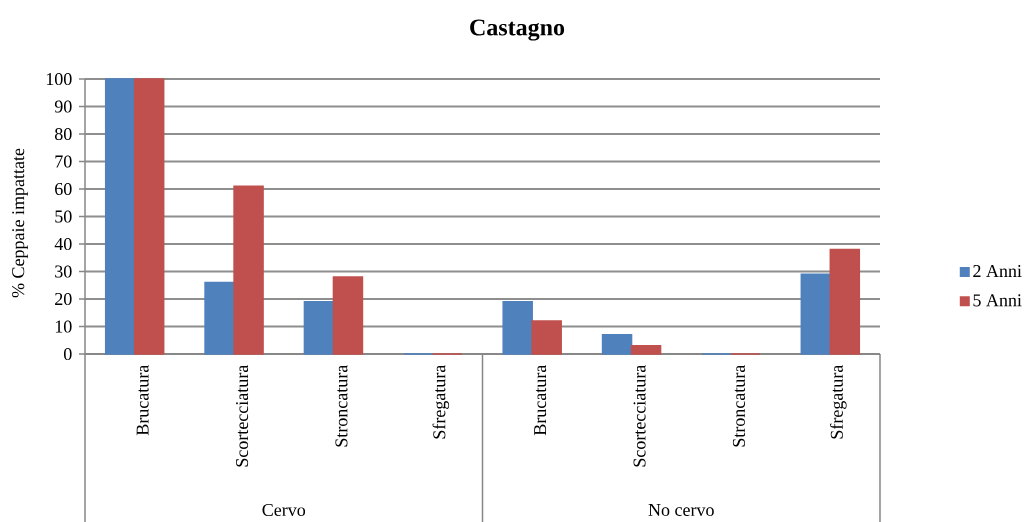  What do you see at coordinates (517, 30) in the screenshot?
I see `chart-title: Castagno` at bounding box center [517, 30].